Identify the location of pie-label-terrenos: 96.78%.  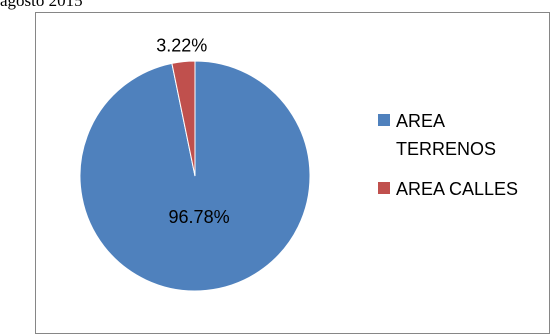
(199, 217).